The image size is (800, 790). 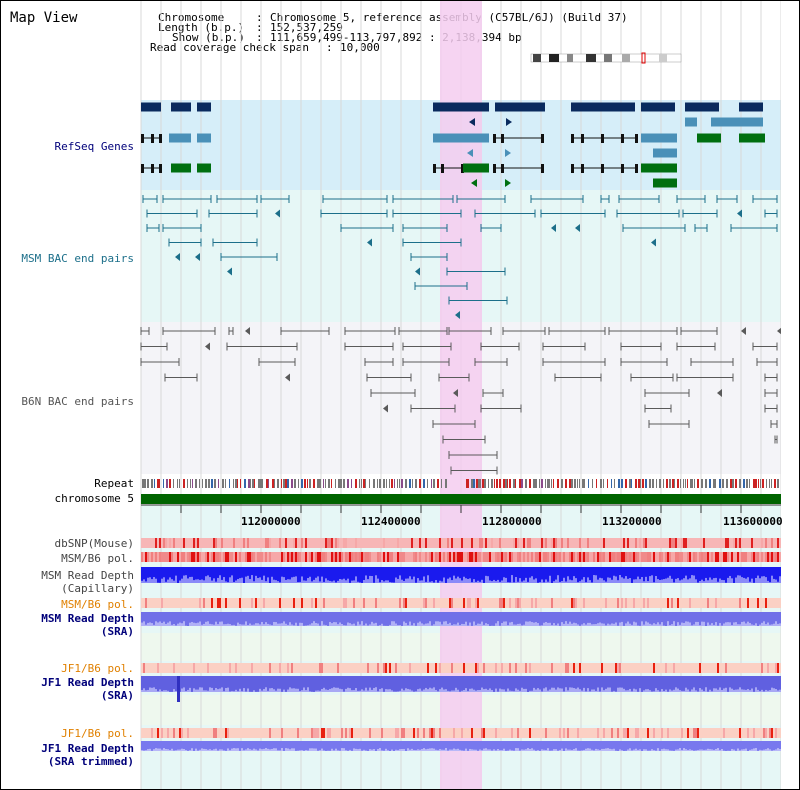 What do you see at coordinates (461, 499) in the screenshot?
I see `chromosome-bar` at bounding box center [461, 499].